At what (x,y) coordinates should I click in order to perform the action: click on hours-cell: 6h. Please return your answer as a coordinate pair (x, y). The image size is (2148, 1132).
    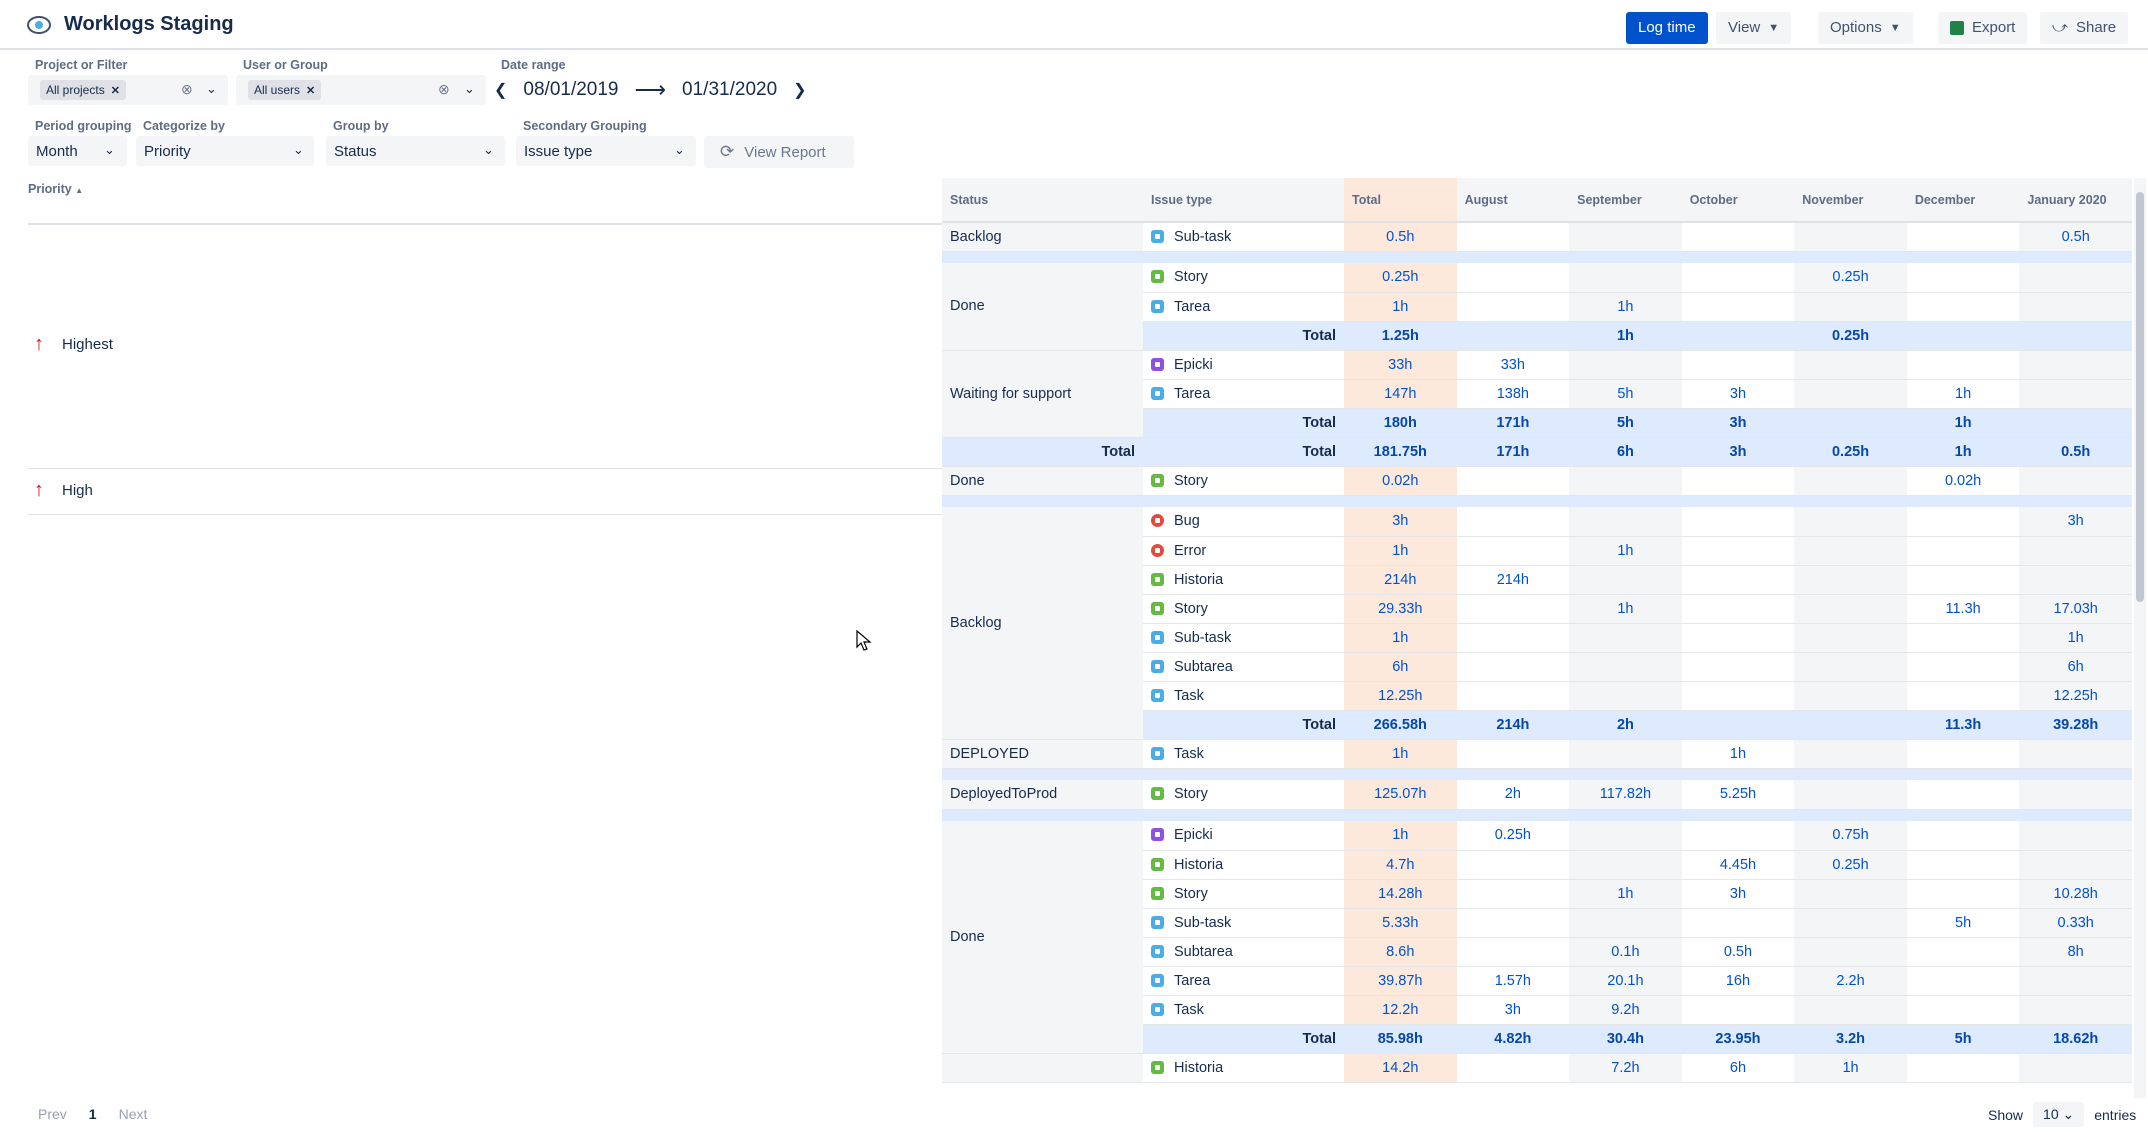
    Looking at the image, I should click on (1738, 1068).